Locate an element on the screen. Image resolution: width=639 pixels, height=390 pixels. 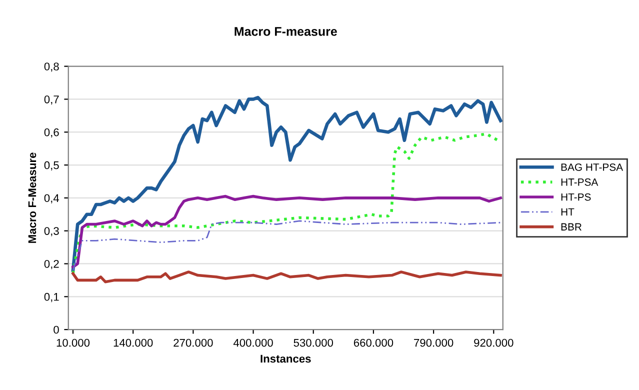
legend-label: HT-PSA is located at coordinates (579, 182).